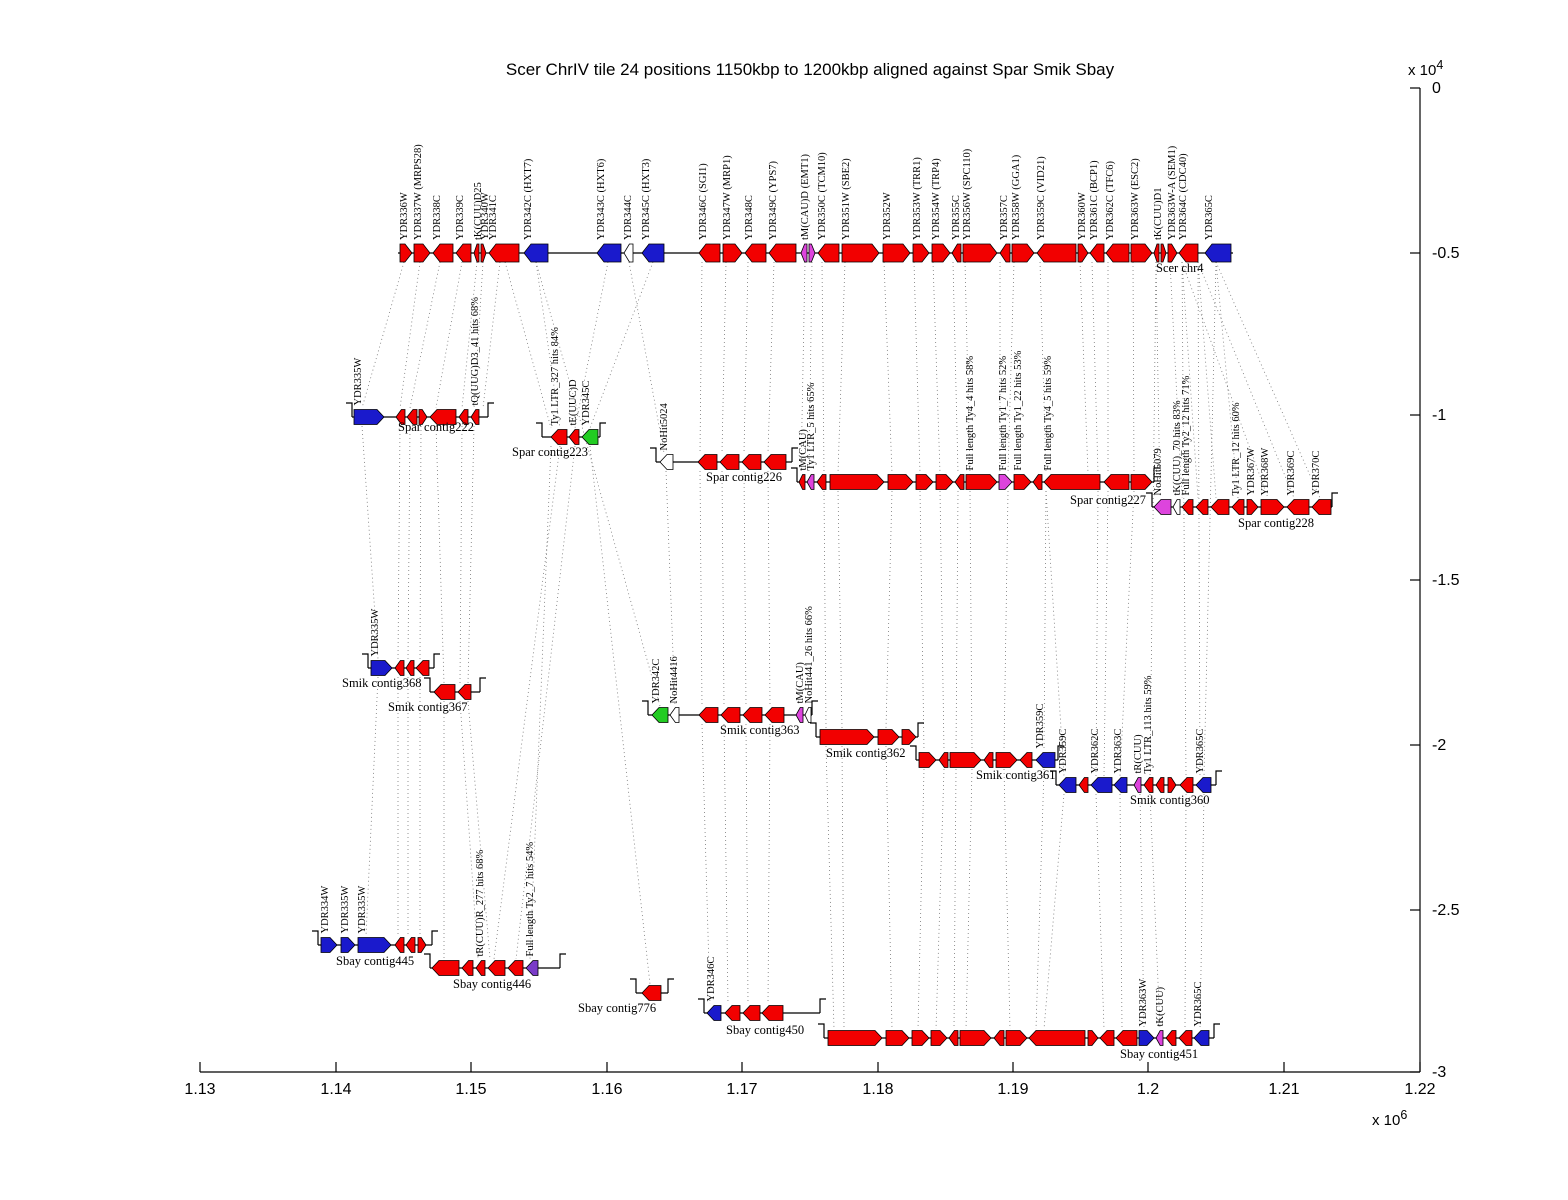 Image resolution: width=1568 pixels, height=1200 pixels. What do you see at coordinates (530, 899) in the screenshot?
I see `gene-label: Full length Ty2_7 hits 54%` at bounding box center [530, 899].